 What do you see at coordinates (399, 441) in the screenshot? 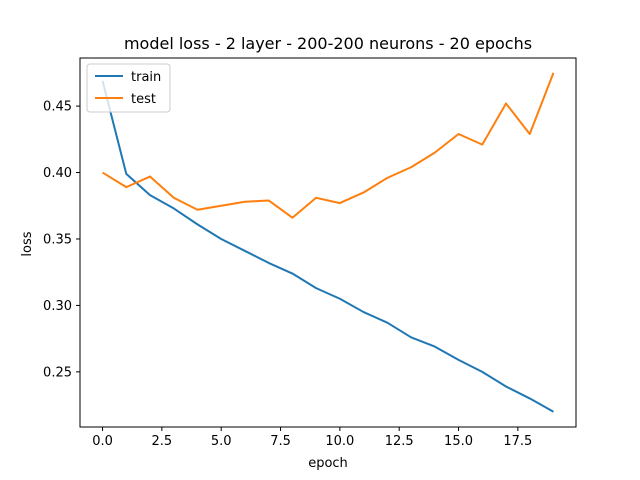
I see `x-tick-label: 12.5` at bounding box center [399, 441].